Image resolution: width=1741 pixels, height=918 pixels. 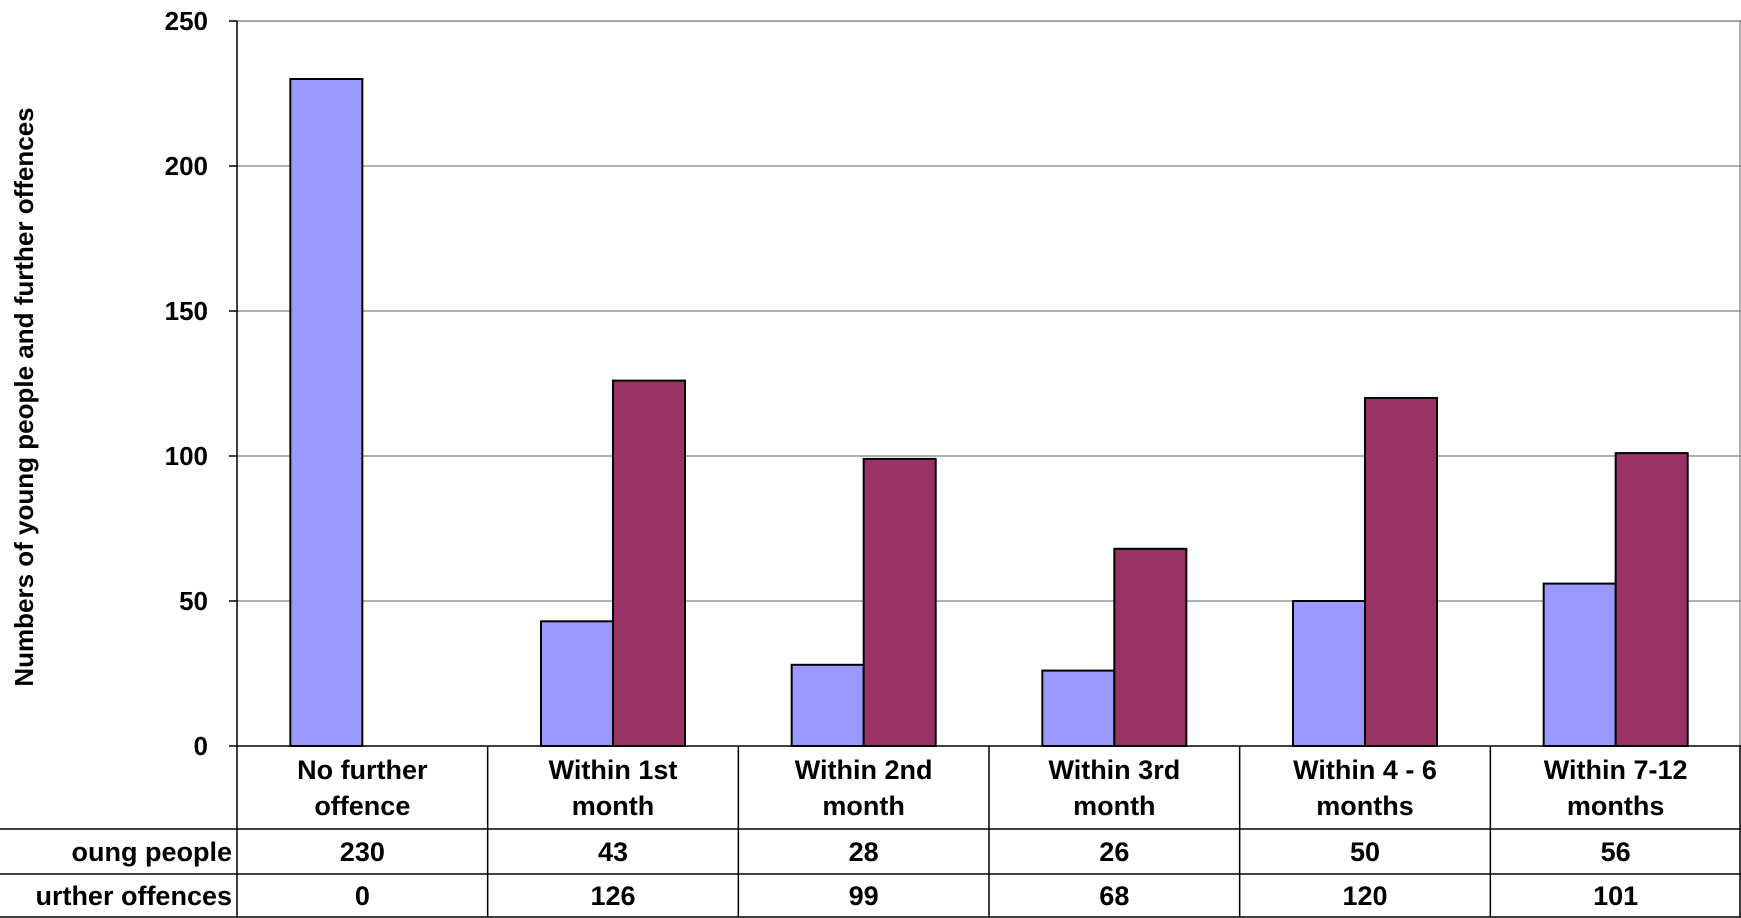 I want to click on category-label: Within 3rd, so click(x=1114, y=770).